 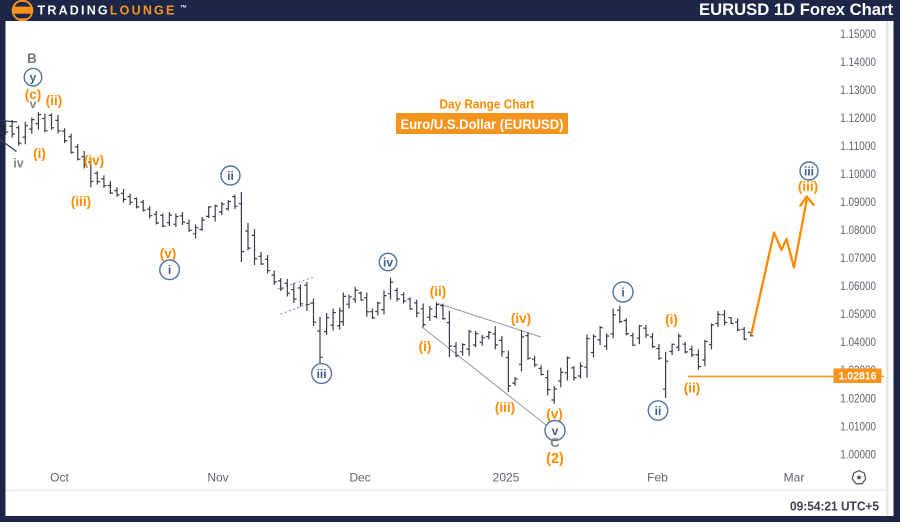 I want to click on svg-text: 1.01000, so click(x=858, y=426).